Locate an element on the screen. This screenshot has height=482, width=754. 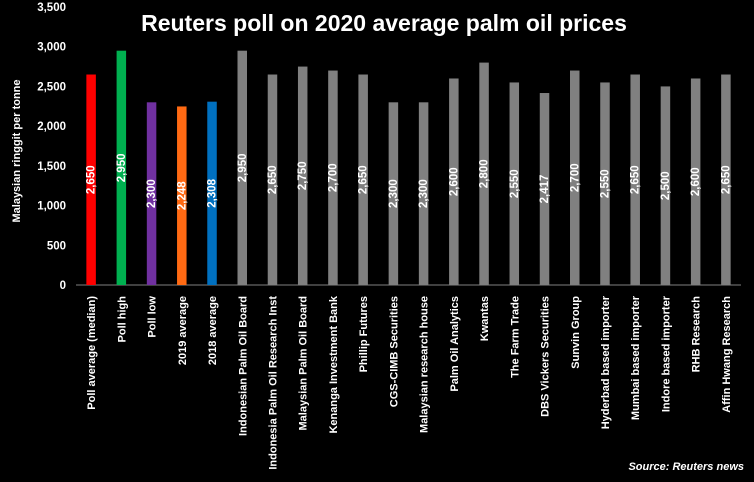
category-label: DBS Vickers Securities is located at coordinates (546, 356).